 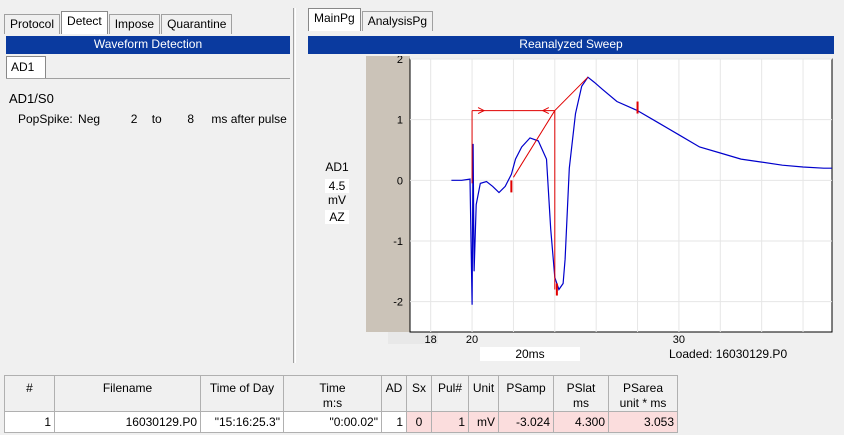 What do you see at coordinates (581, 393) in the screenshot?
I see `col-pslat: PSlat ms` at bounding box center [581, 393].